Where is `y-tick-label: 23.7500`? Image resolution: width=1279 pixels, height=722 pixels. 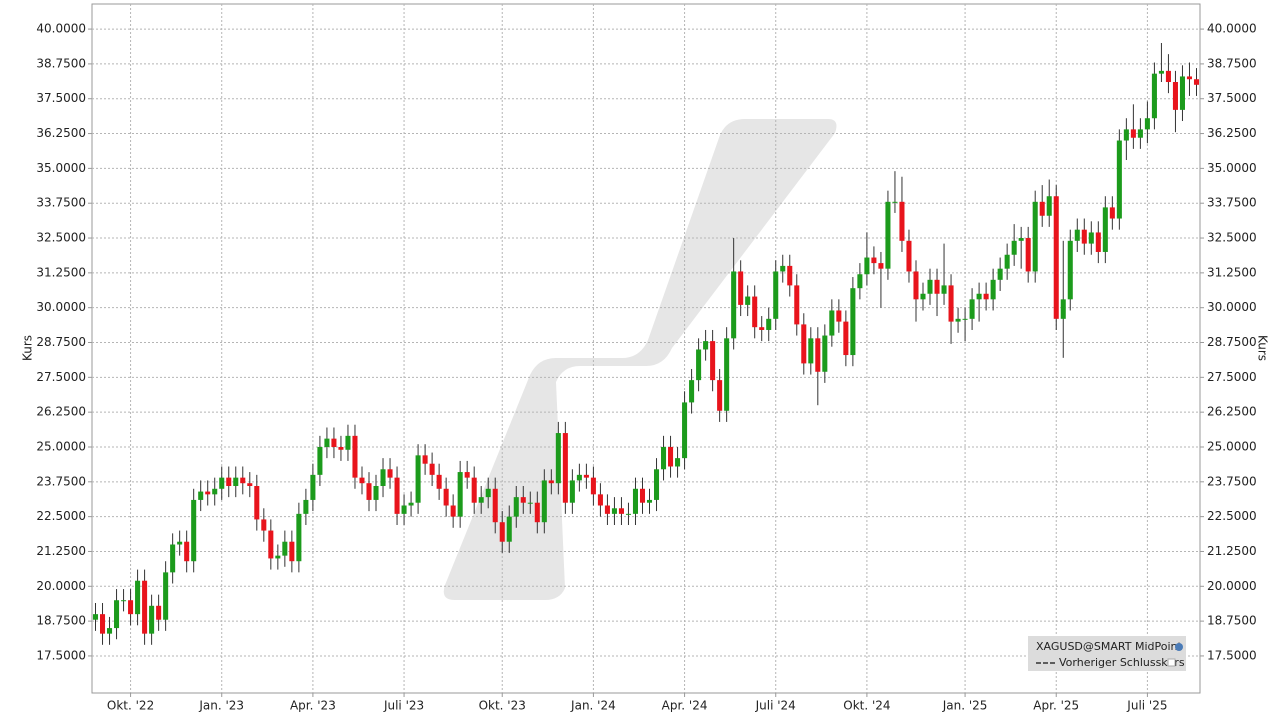
y-tick-label: 23.7500 is located at coordinates (61, 481).